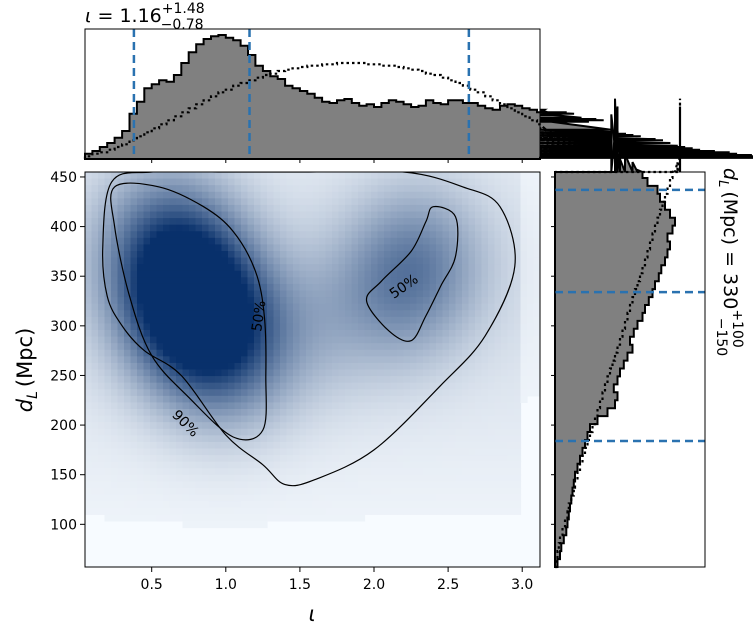  What do you see at coordinates (337, 580) in the screenshot?
I see `x-axis-ticks: 0.5 1.0 1.5 2.0 2.5 3.0` at bounding box center [337, 580].